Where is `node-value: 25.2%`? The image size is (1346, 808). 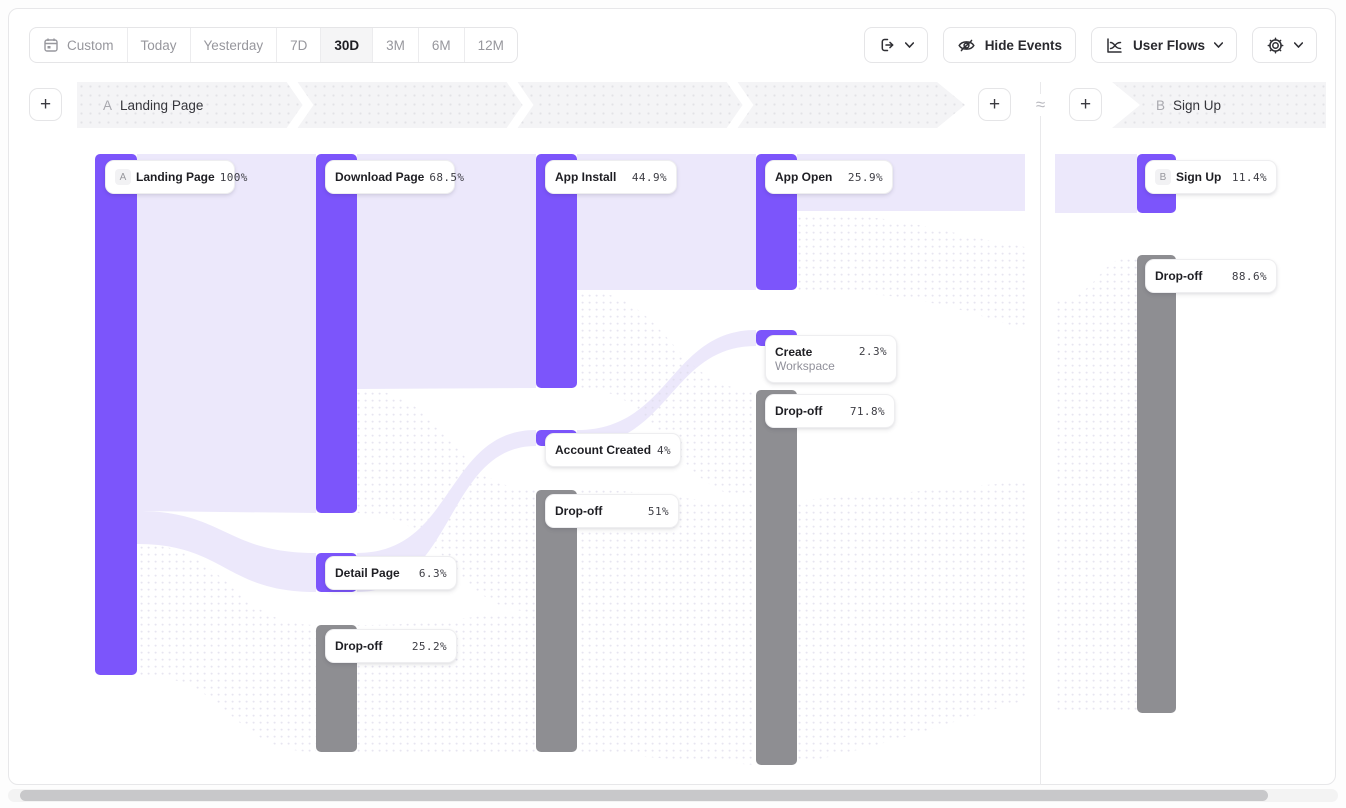 node-value: 25.2% is located at coordinates (429, 646).